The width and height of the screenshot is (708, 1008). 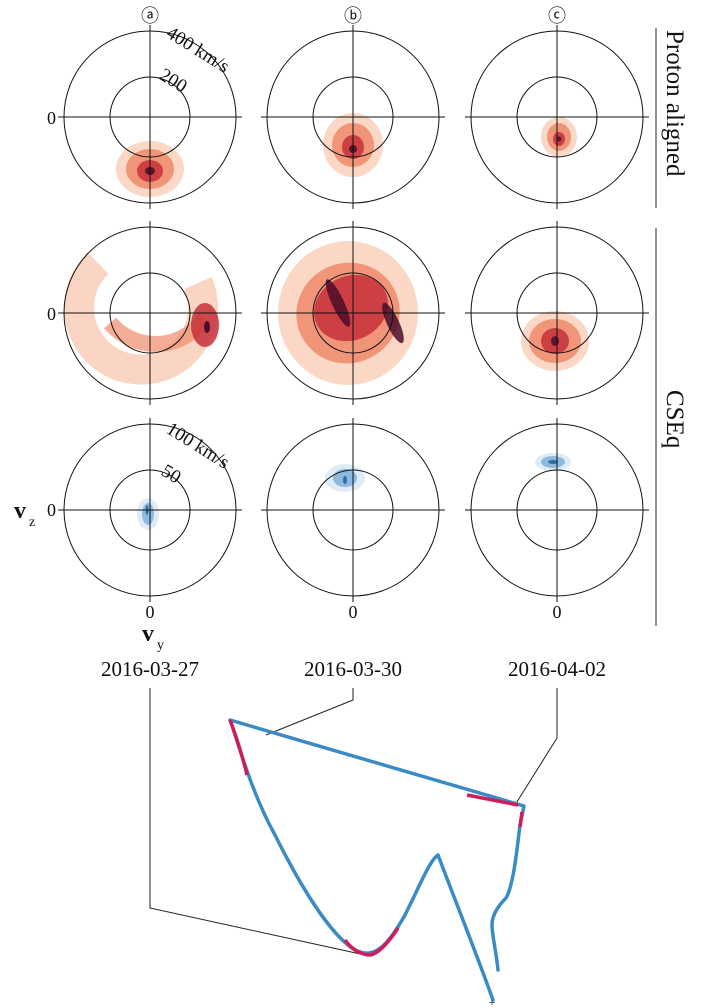 I want to click on zero-label-row2: 0, so click(x=51, y=314).